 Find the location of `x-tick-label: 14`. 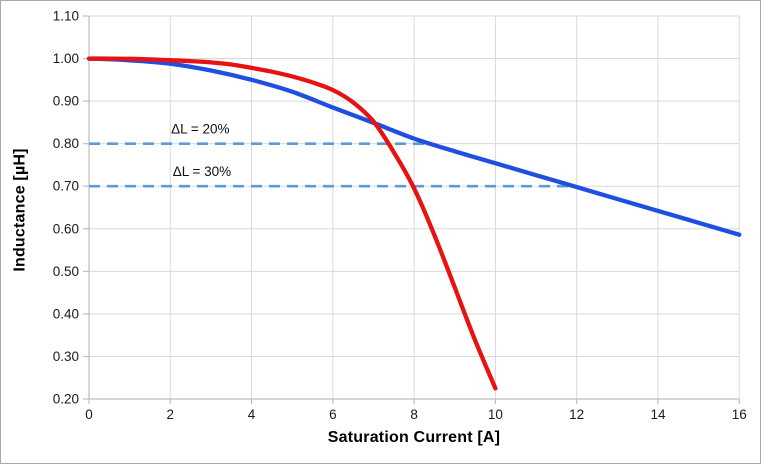

x-tick-label: 14 is located at coordinates (658, 414).